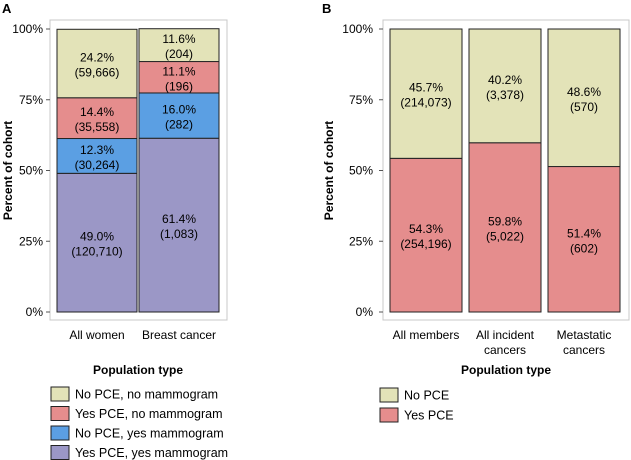  I want to click on segment-percent-label: 40.2%, so click(505, 80).